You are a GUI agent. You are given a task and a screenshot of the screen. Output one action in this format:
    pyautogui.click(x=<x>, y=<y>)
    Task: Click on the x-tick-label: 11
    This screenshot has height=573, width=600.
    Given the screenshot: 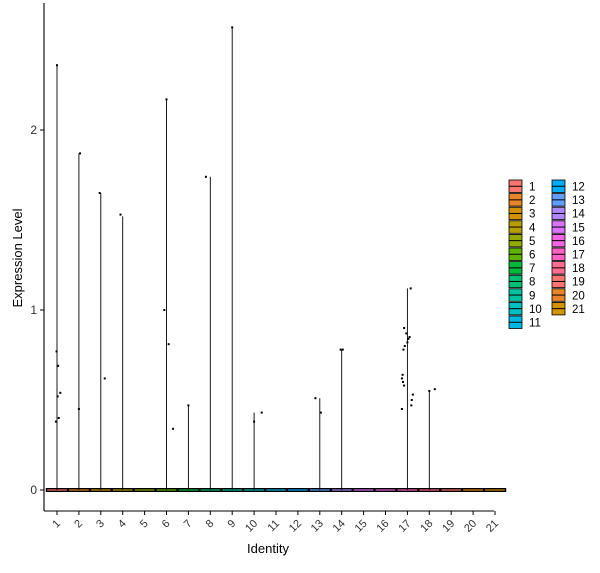 What is the action you would take?
    pyautogui.click(x=274, y=526)
    